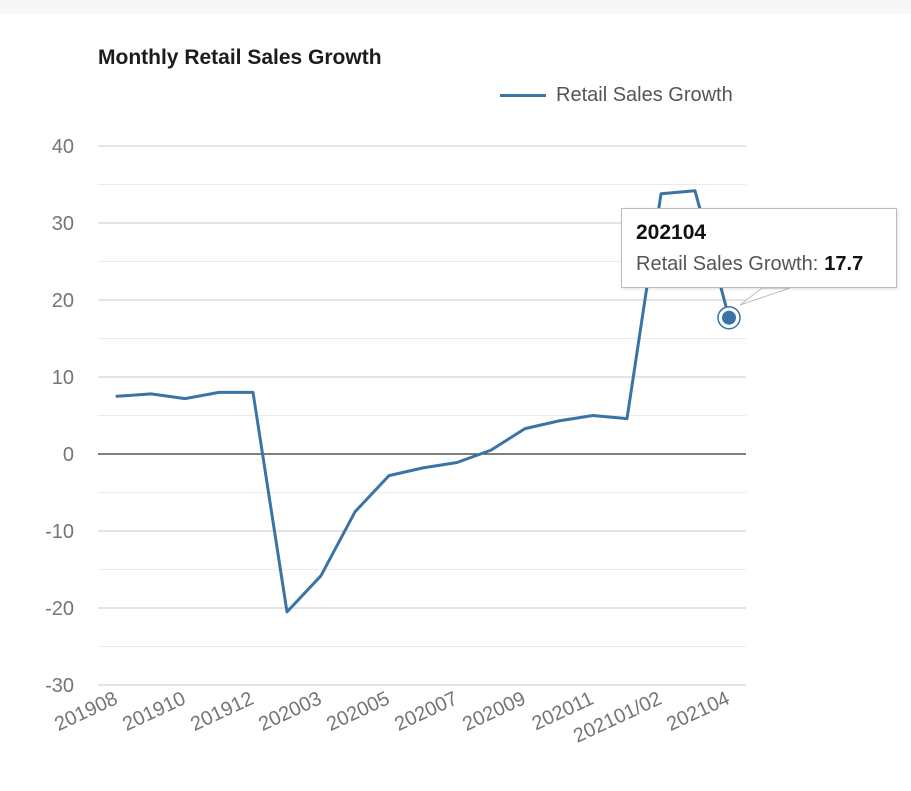  I want to click on x-tick-label: 202009, so click(494, 712).